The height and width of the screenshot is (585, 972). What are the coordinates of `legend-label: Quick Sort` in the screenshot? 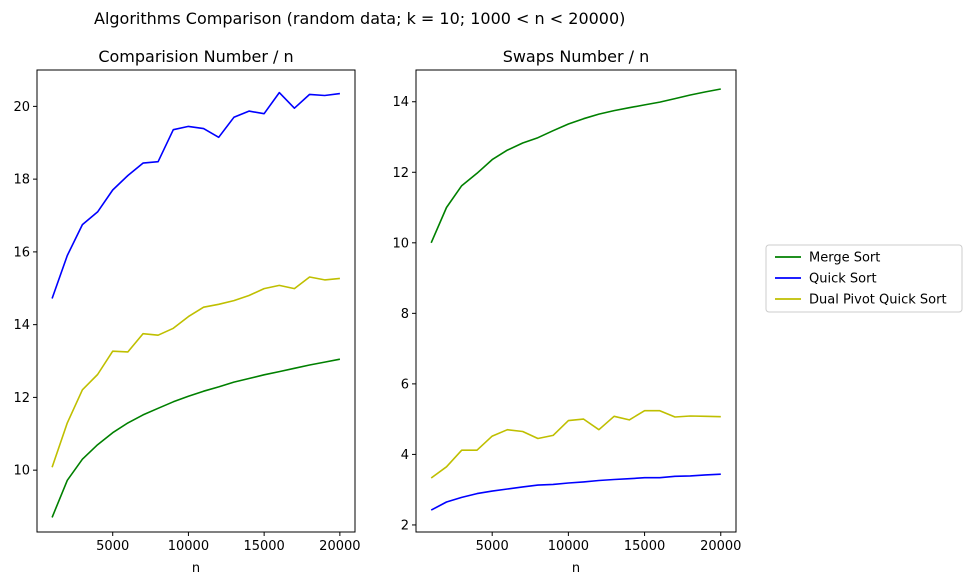 It's located at (843, 279).